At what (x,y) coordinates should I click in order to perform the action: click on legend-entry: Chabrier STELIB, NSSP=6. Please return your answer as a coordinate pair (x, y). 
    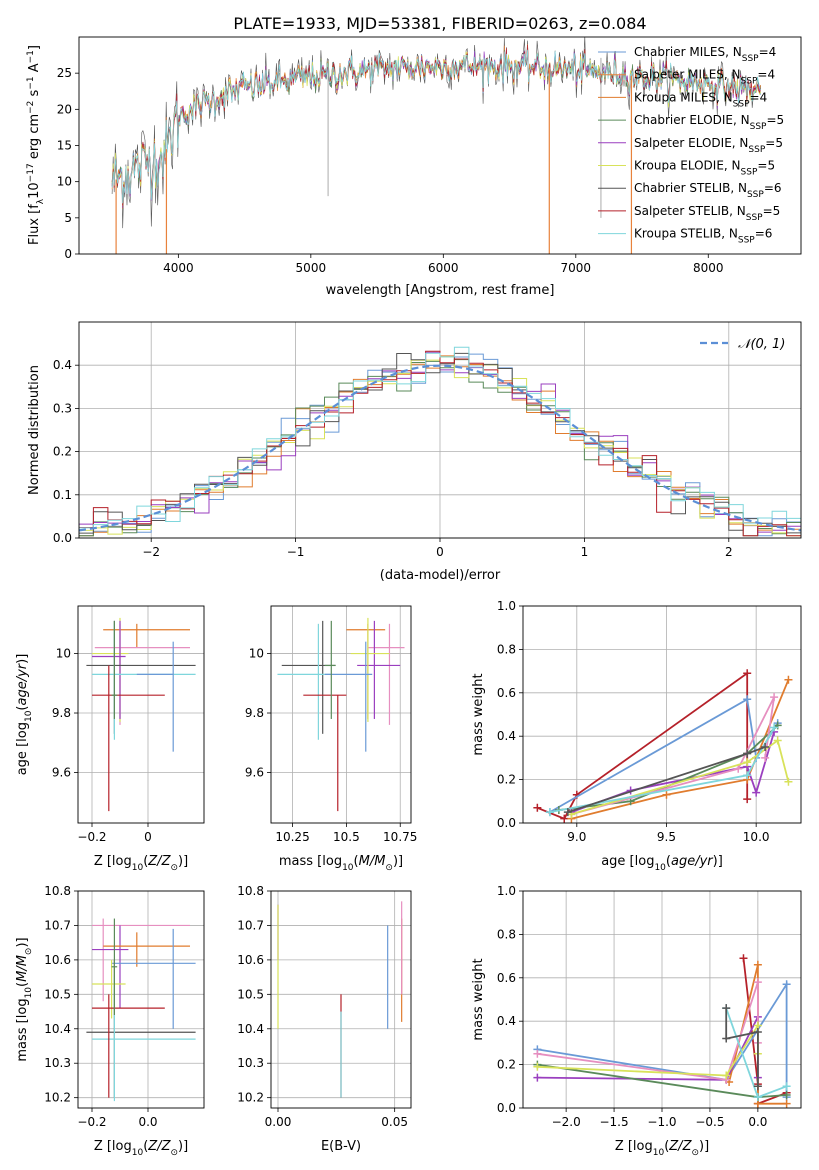
    Looking at the image, I should click on (708, 190).